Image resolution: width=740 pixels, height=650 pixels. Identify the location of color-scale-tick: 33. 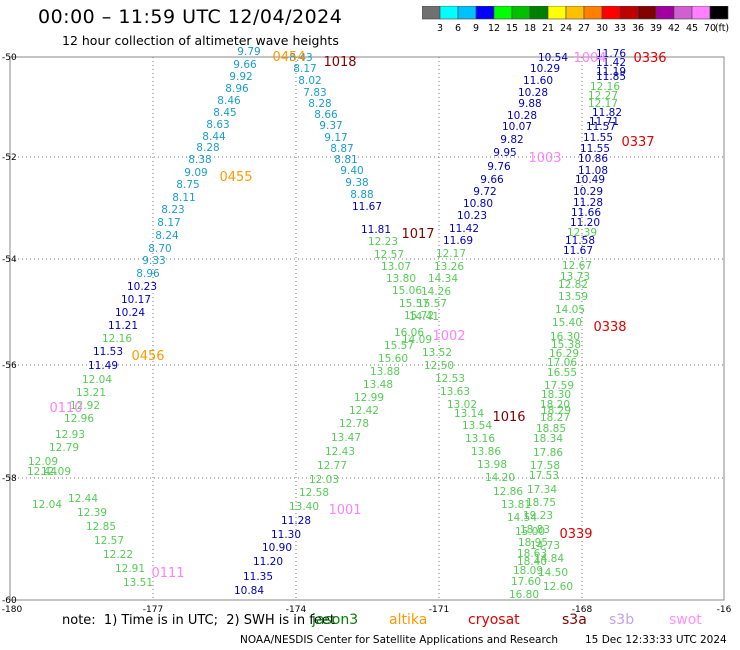
(620, 28).